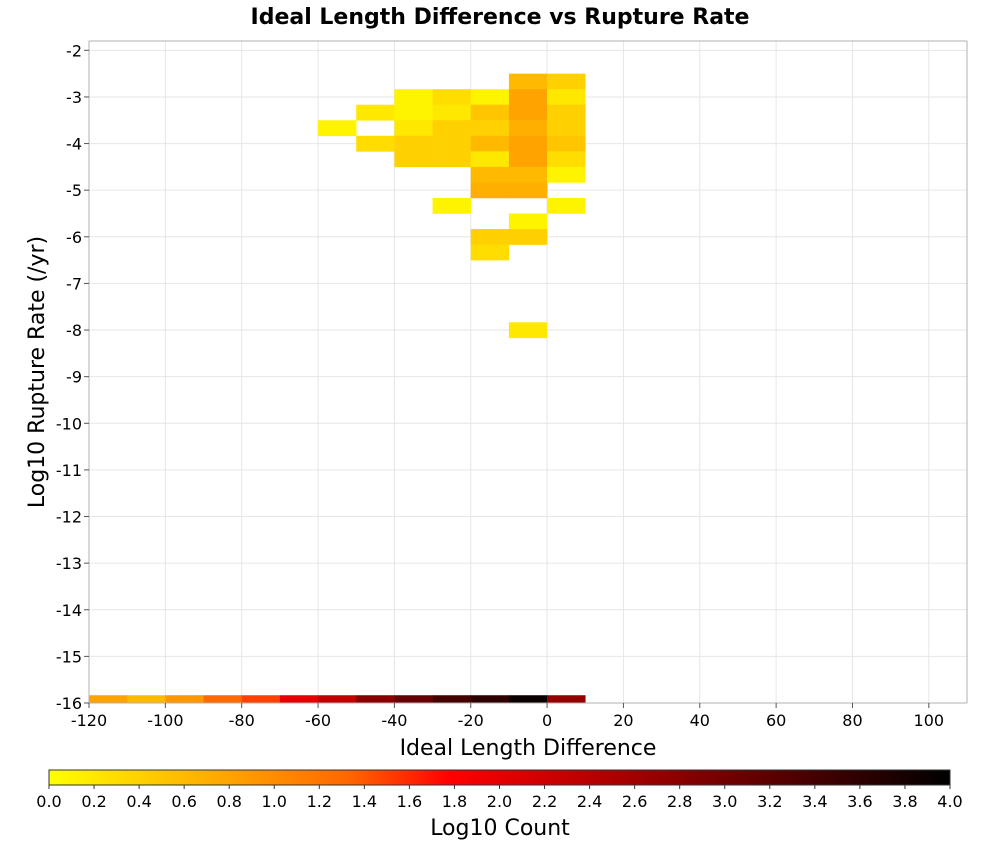 The width and height of the screenshot is (1000, 850). Describe the element at coordinates (547, 720) in the screenshot. I see `x-tick-label: 0` at that location.